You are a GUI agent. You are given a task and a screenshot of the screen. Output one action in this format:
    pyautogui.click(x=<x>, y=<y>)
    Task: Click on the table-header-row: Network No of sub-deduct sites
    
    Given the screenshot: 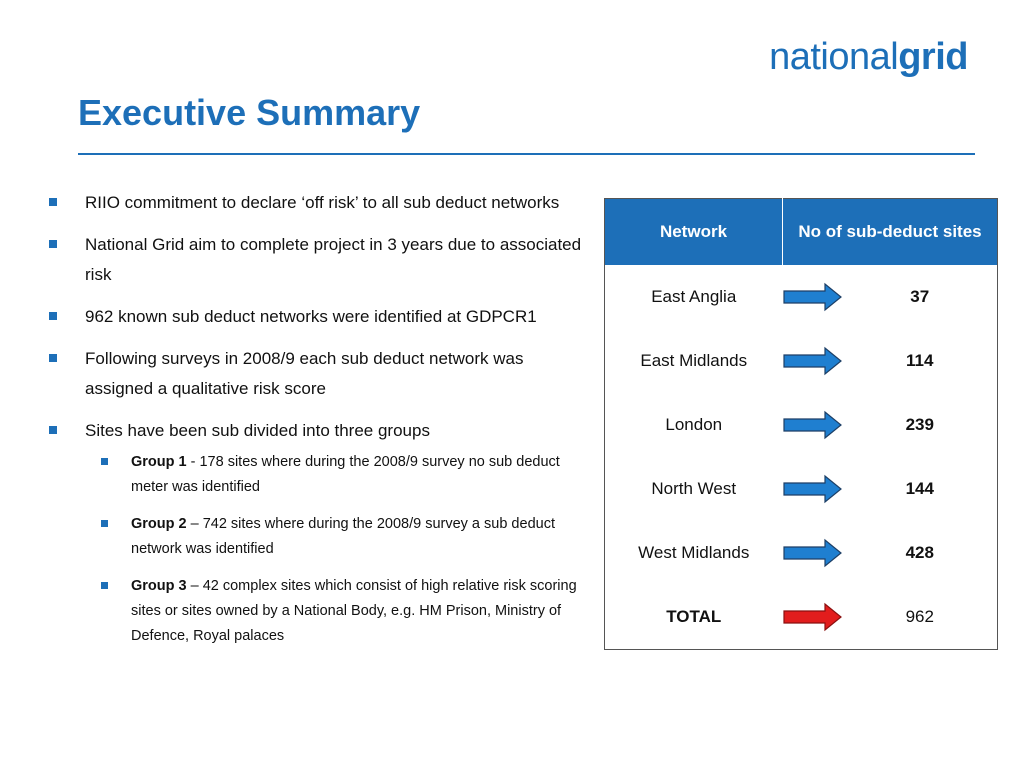 What is the action you would take?
    pyautogui.click(x=801, y=231)
    